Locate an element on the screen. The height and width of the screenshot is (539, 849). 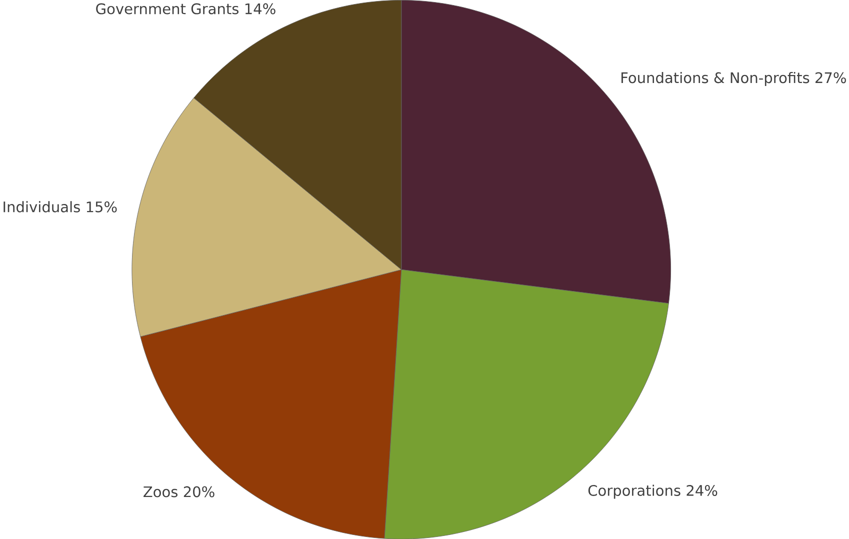
data-label: 15% is located at coordinates (101, 206).